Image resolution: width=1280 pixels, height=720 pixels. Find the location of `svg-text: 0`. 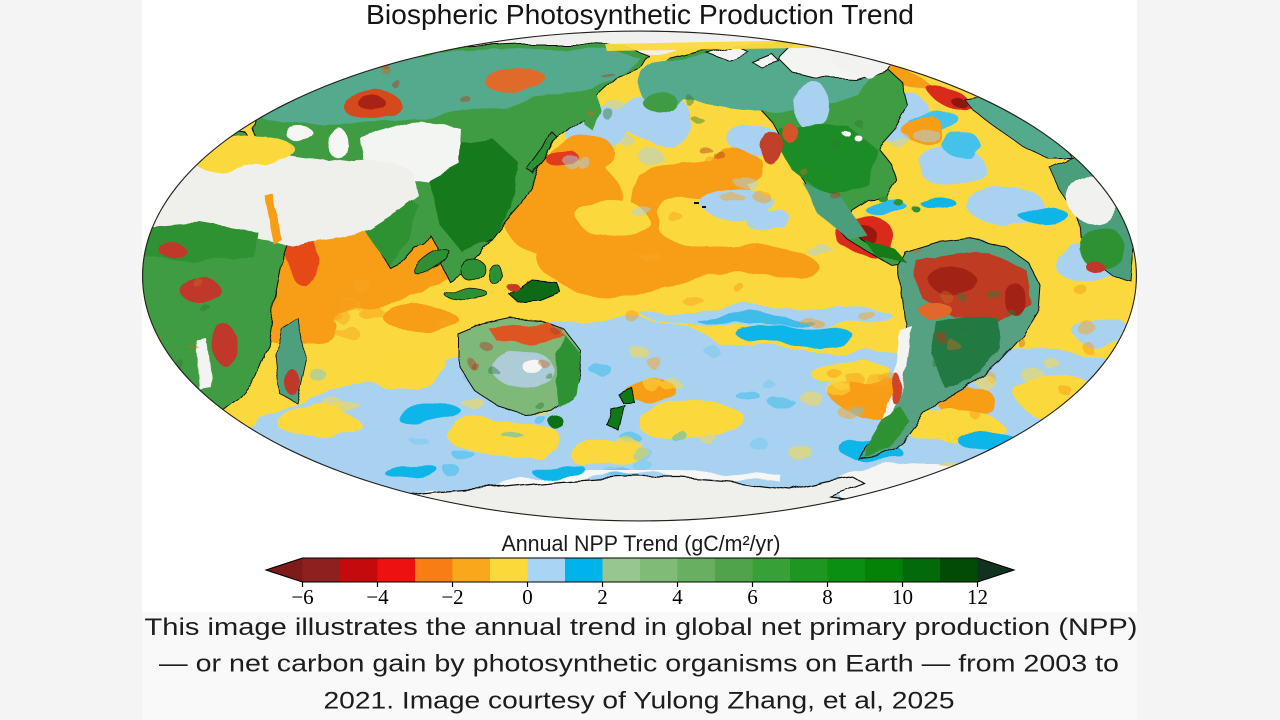

svg-text: 0 is located at coordinates (527, 597).